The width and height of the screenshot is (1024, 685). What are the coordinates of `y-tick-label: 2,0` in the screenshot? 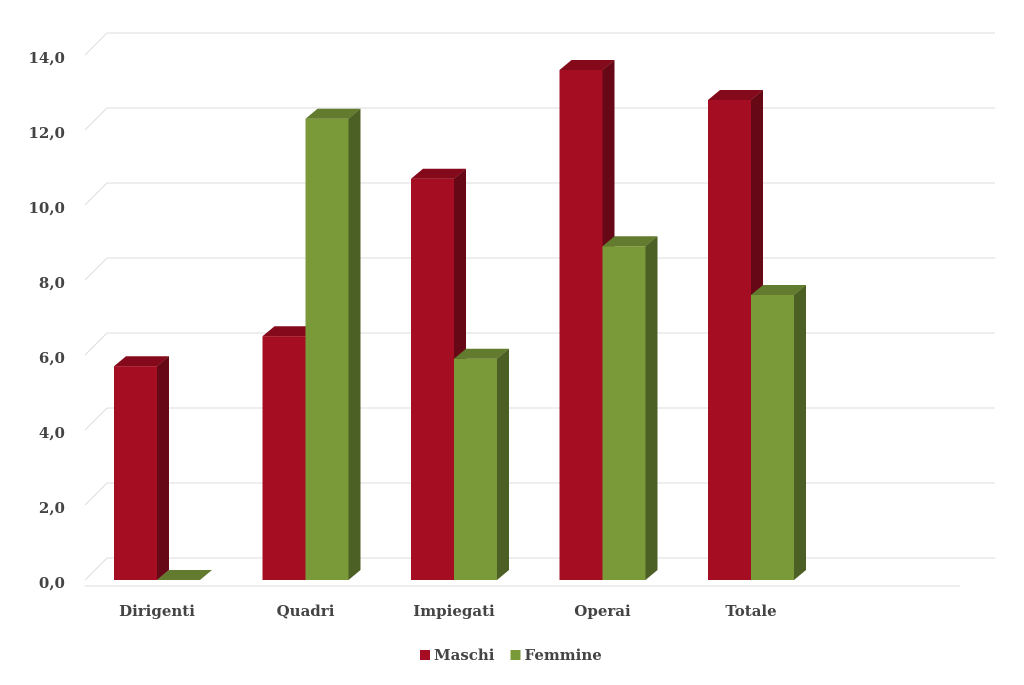 It's located at (52, 508).